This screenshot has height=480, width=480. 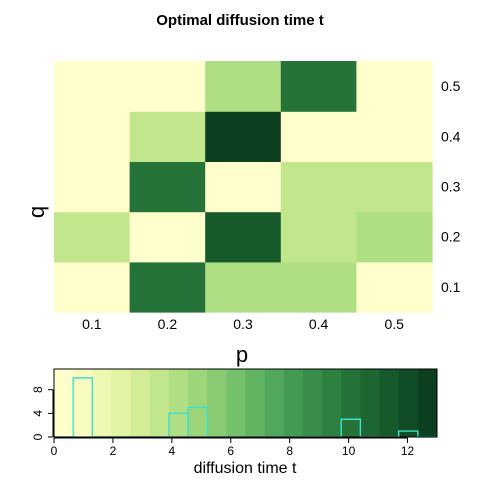 What do you see at coordinates (168, 324) in the screenshot?
I see `heatmap-x-tick-label: 0.2` at bounding box center [168, 324].